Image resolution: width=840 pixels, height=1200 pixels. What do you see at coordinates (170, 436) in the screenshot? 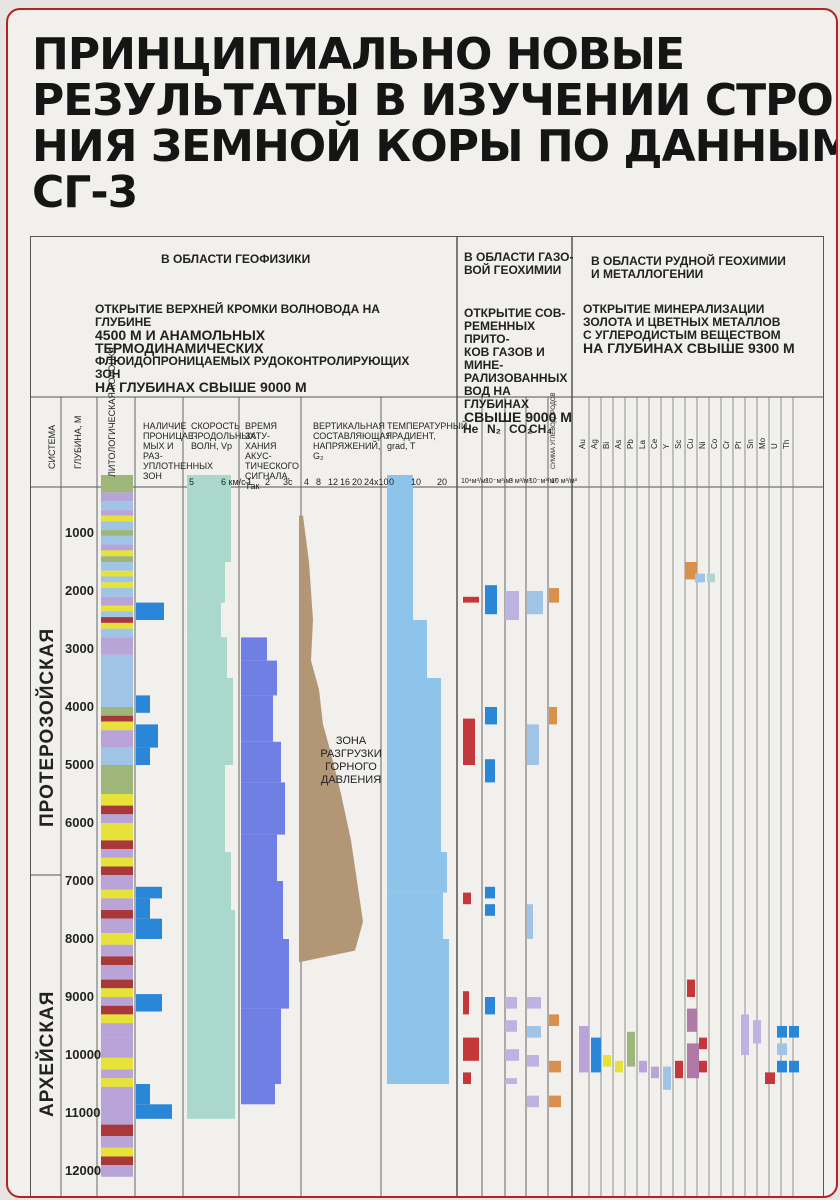
I see `perm-header-line: ПРОНИЦАЕ-` at bounding box center [170, 436].